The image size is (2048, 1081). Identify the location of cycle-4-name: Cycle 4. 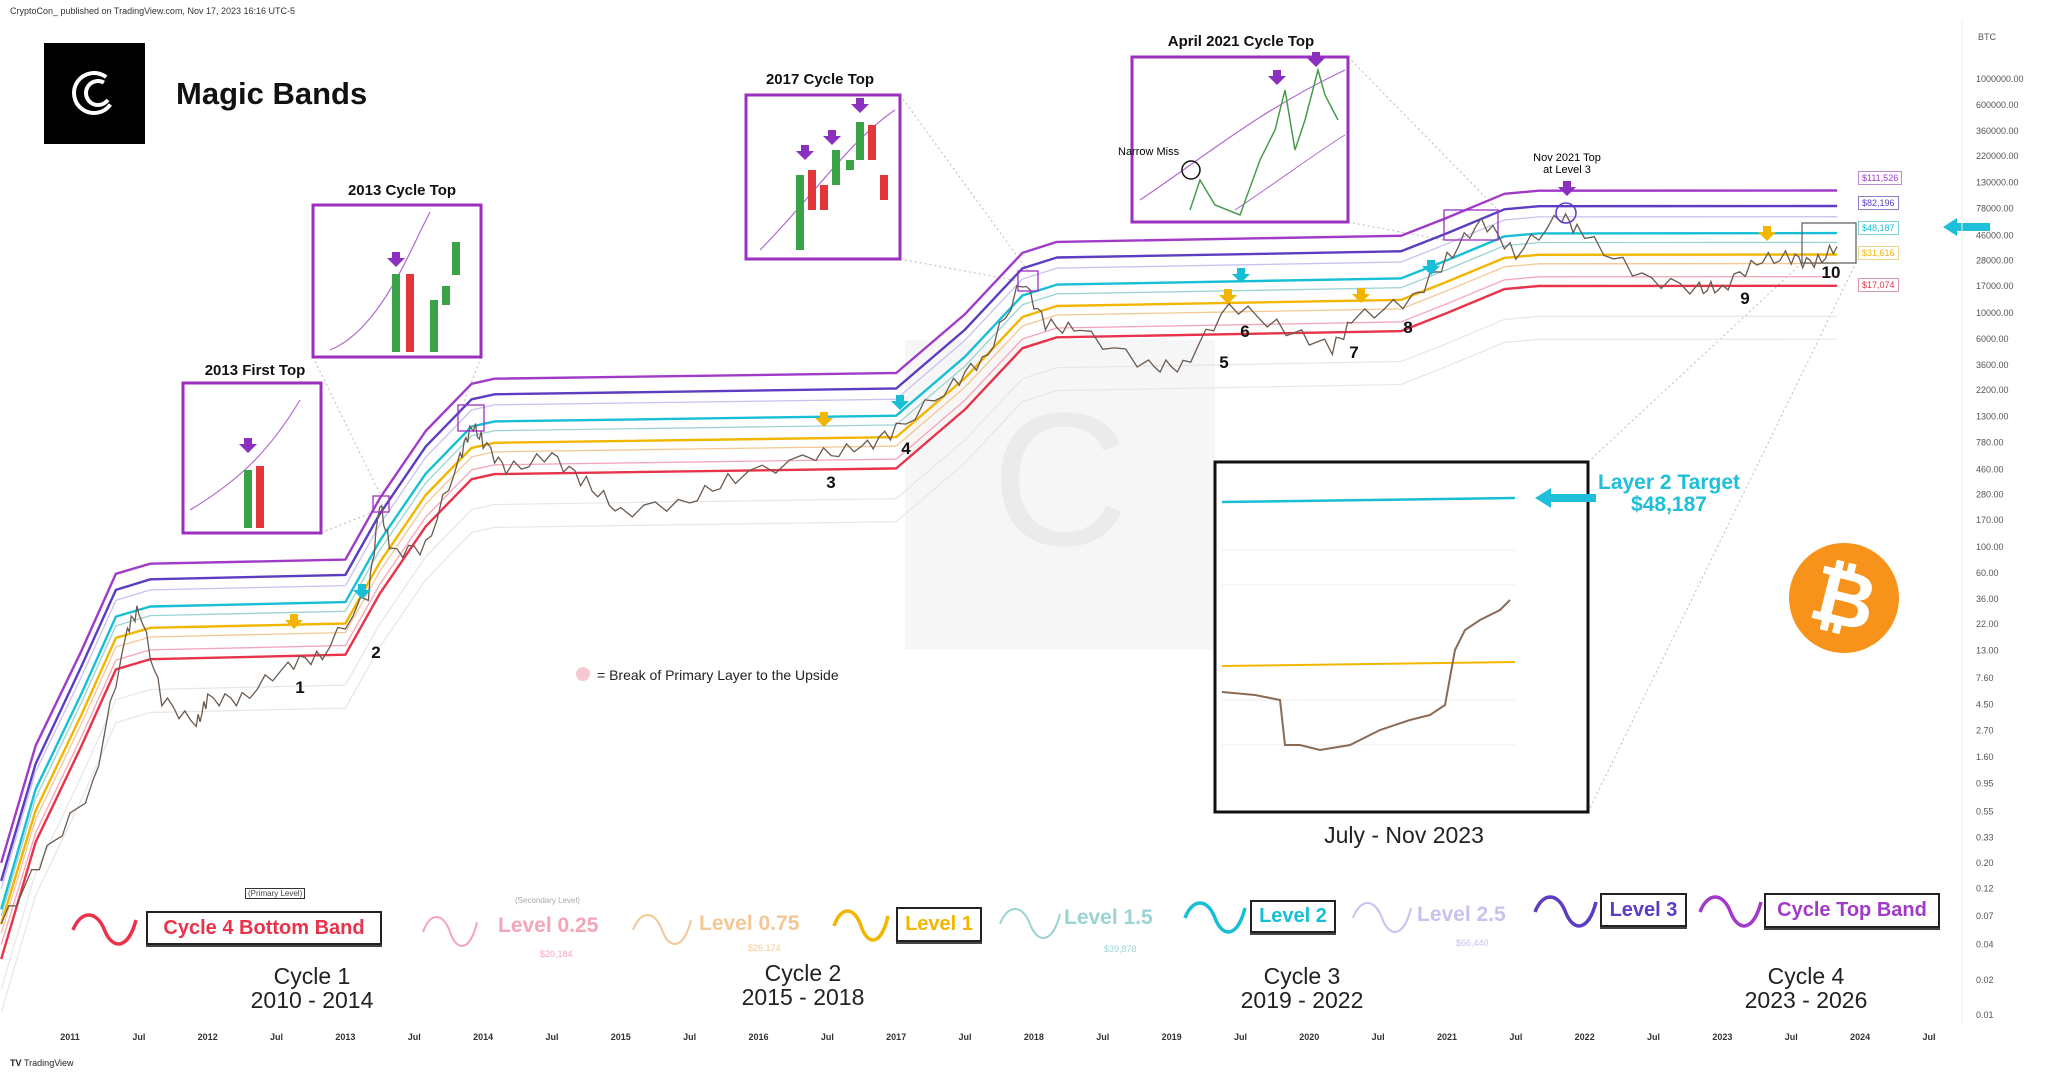
(1806, 976).